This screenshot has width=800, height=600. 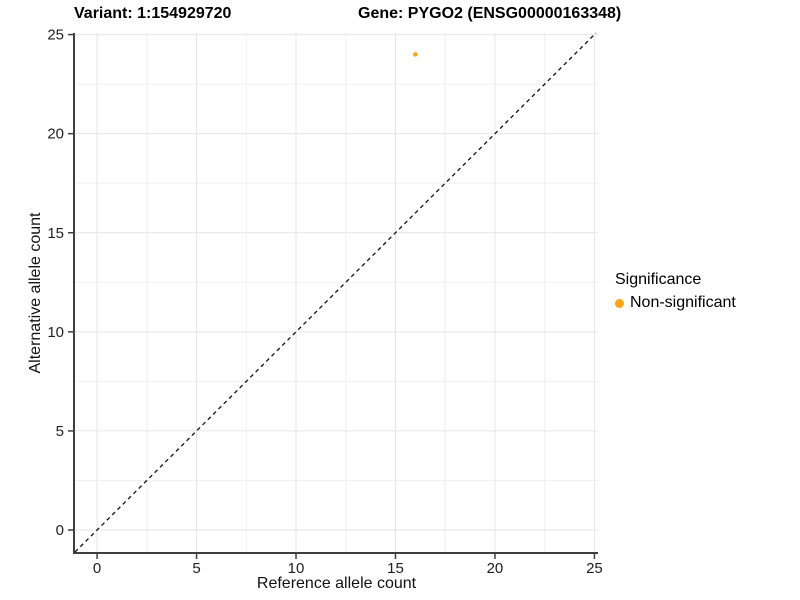 I want to click on y-tick-label: 20, so click(x=55, y=134).